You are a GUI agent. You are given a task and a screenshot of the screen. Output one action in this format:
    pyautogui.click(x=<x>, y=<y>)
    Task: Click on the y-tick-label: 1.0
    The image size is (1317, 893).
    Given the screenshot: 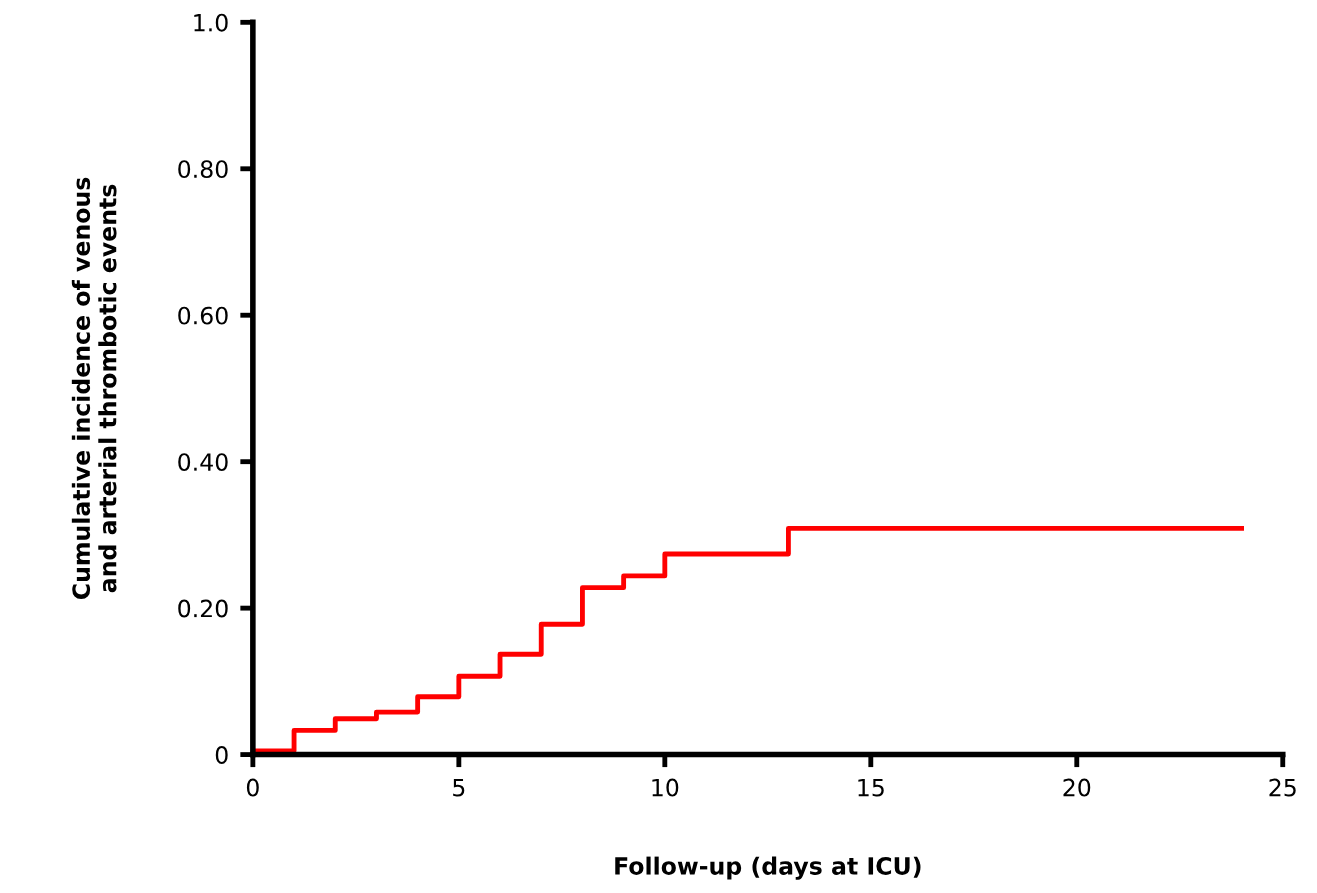 What is the action you would take?
    pyautogui.click(x=211, y=22)
    